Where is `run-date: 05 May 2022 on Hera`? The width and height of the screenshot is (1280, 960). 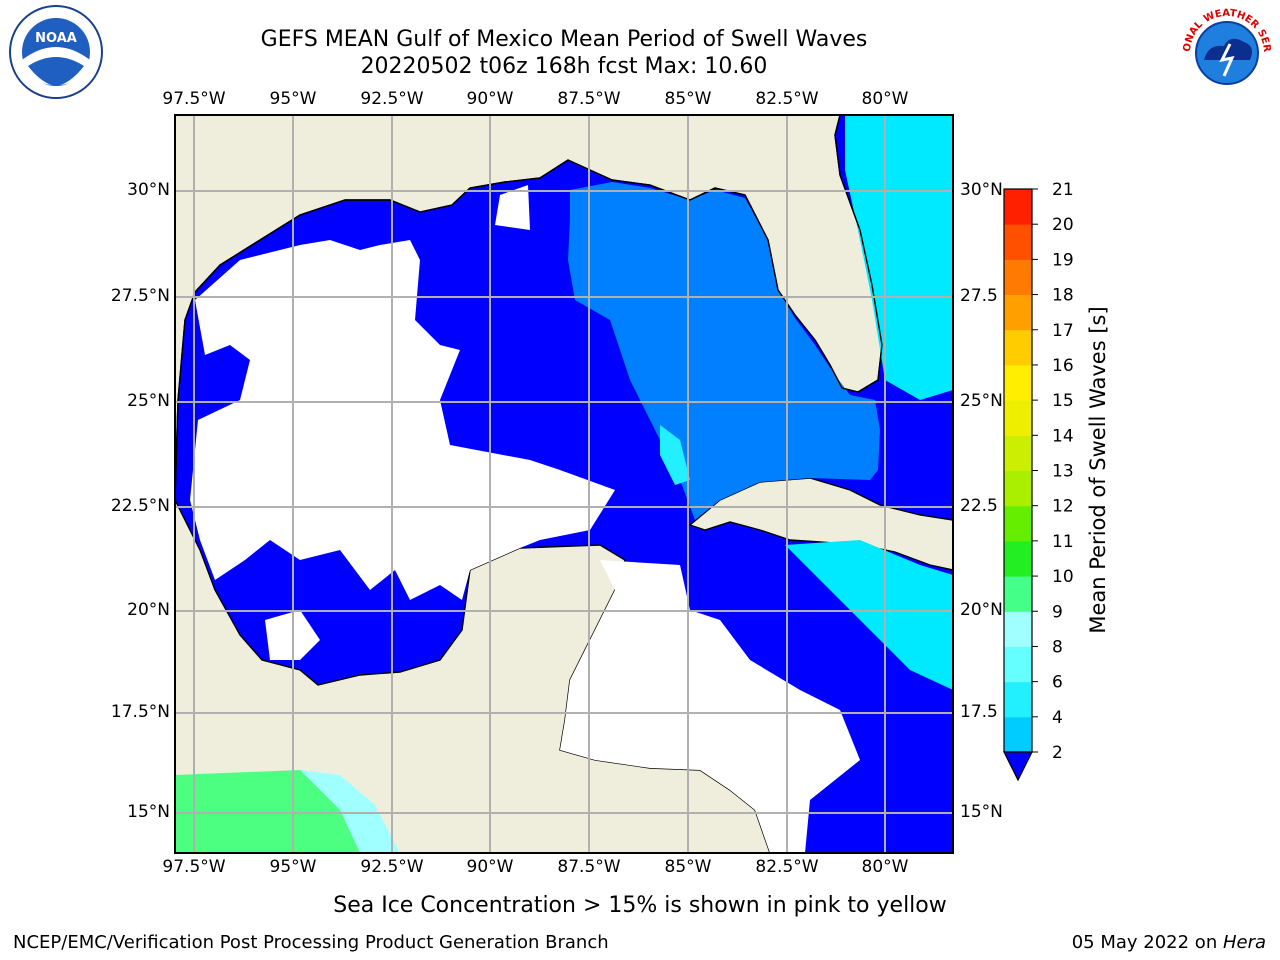 run-date: 05 May 2022 on Hera is located at coordinates (1169, 942).